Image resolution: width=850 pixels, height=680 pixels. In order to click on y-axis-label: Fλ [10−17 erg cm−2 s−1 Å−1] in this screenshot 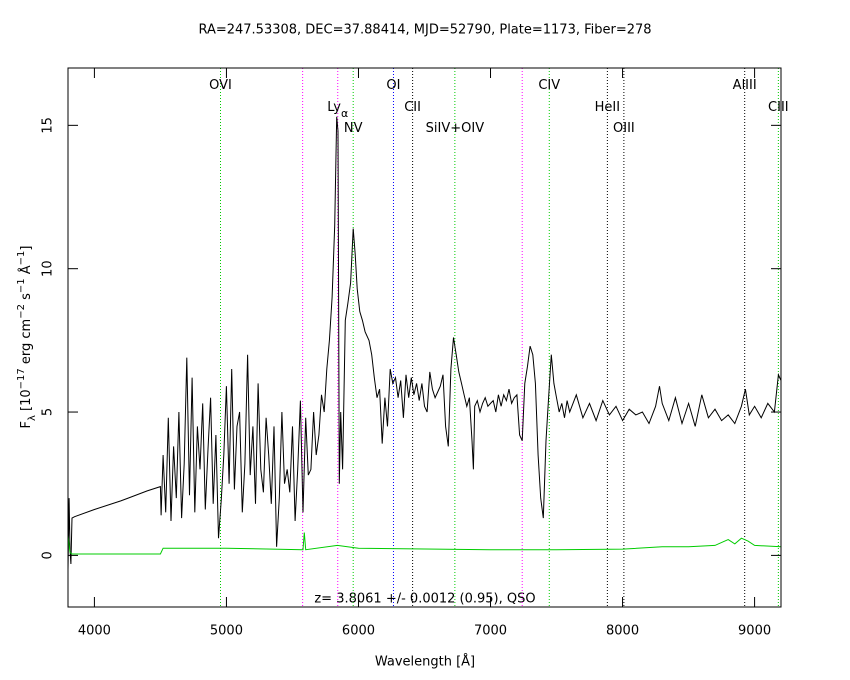, I will do `click(27, 337)`.